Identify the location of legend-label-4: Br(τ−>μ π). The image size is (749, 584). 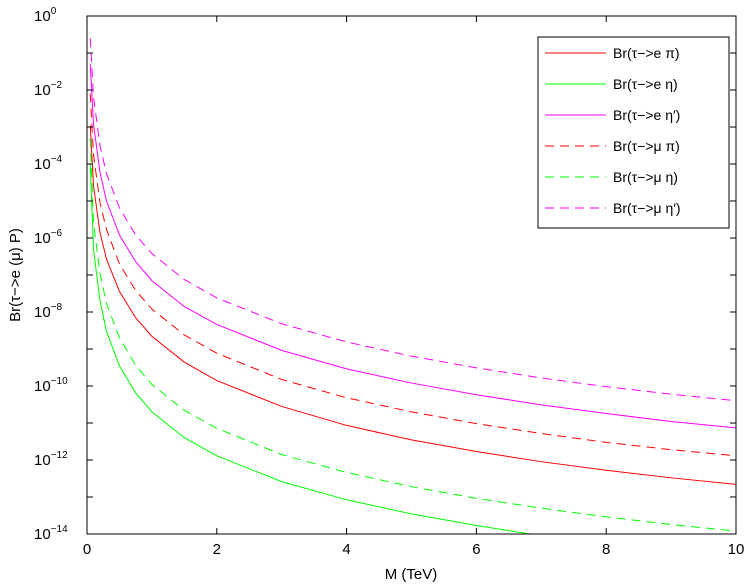
(646, 146).